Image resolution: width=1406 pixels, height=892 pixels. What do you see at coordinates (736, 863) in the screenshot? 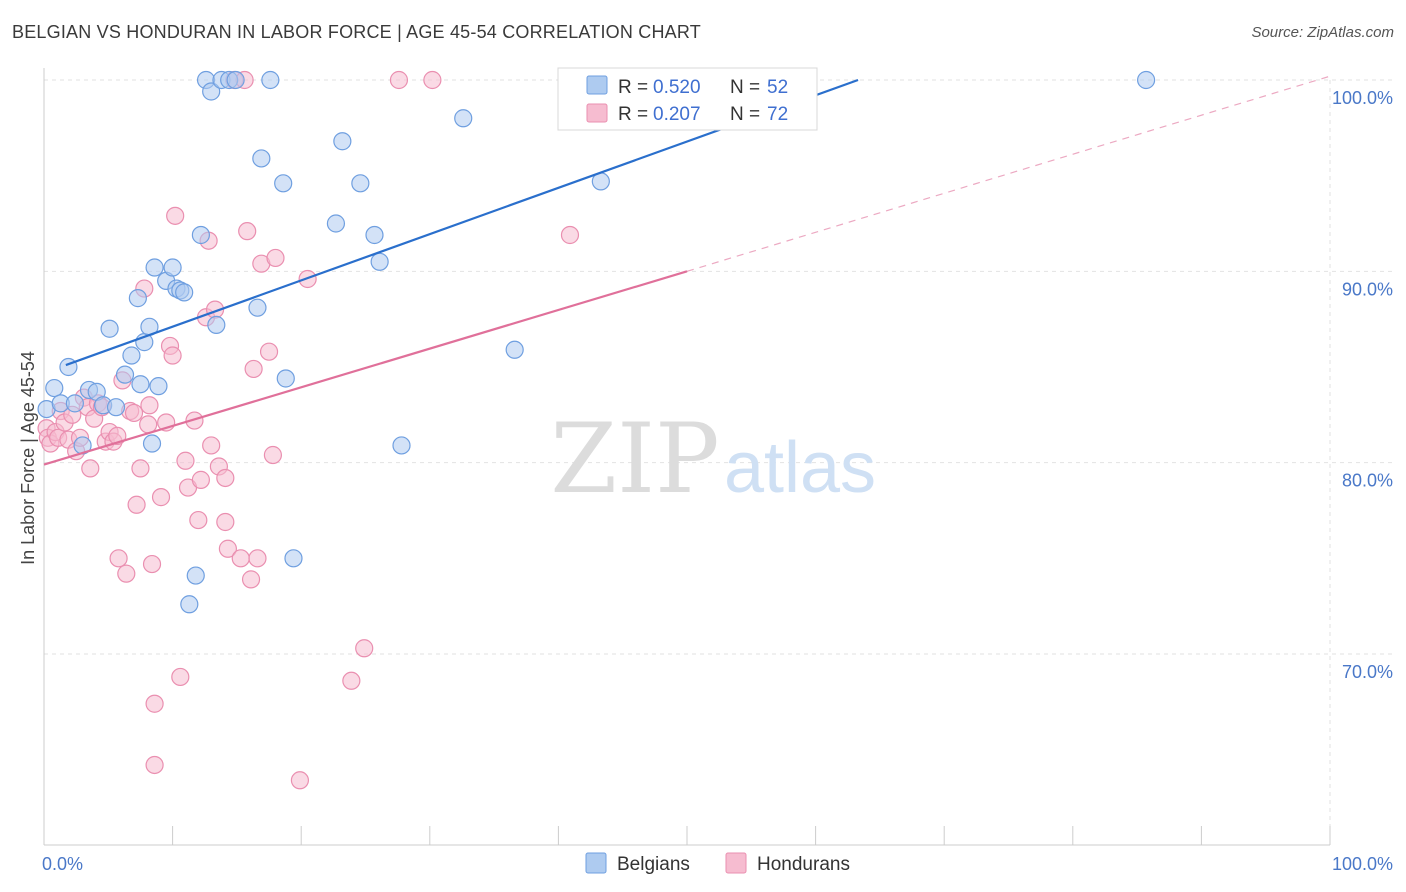
I see `bottom-legend-swatch-hondurans` at bounding box center [736, 863].